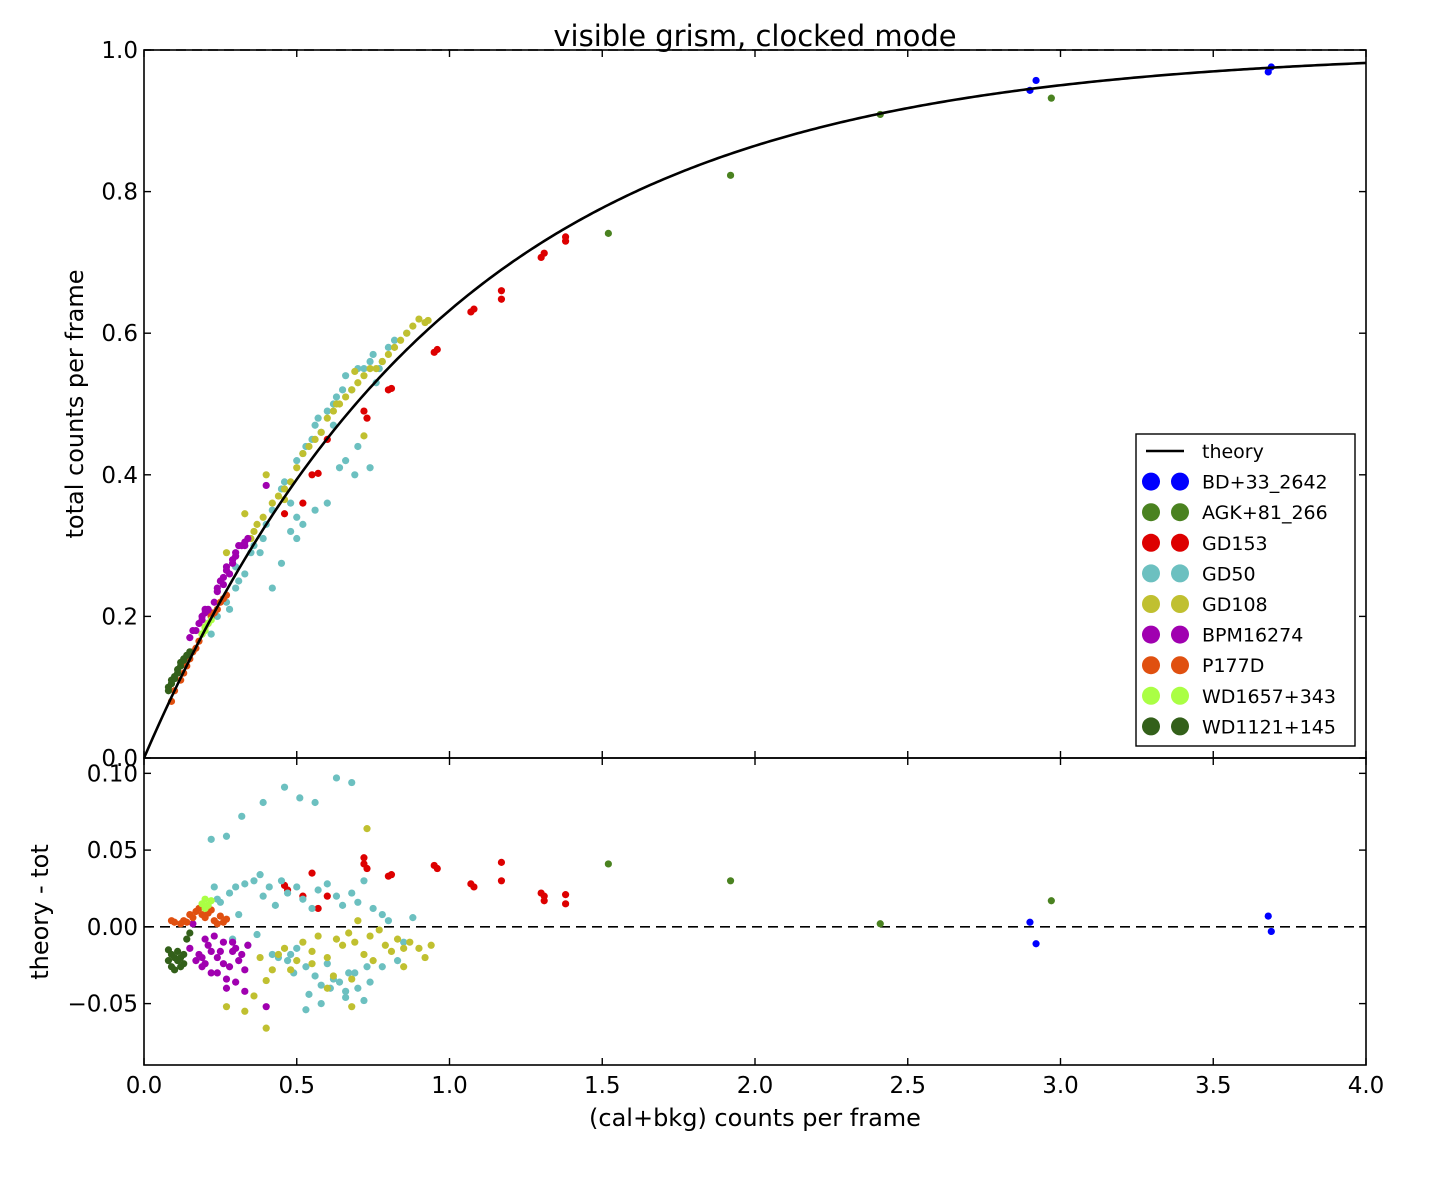 This screenshot has height=1185, width=1437. I want to click on chart-title: visible grism, clocked mode, so click(754, 36).